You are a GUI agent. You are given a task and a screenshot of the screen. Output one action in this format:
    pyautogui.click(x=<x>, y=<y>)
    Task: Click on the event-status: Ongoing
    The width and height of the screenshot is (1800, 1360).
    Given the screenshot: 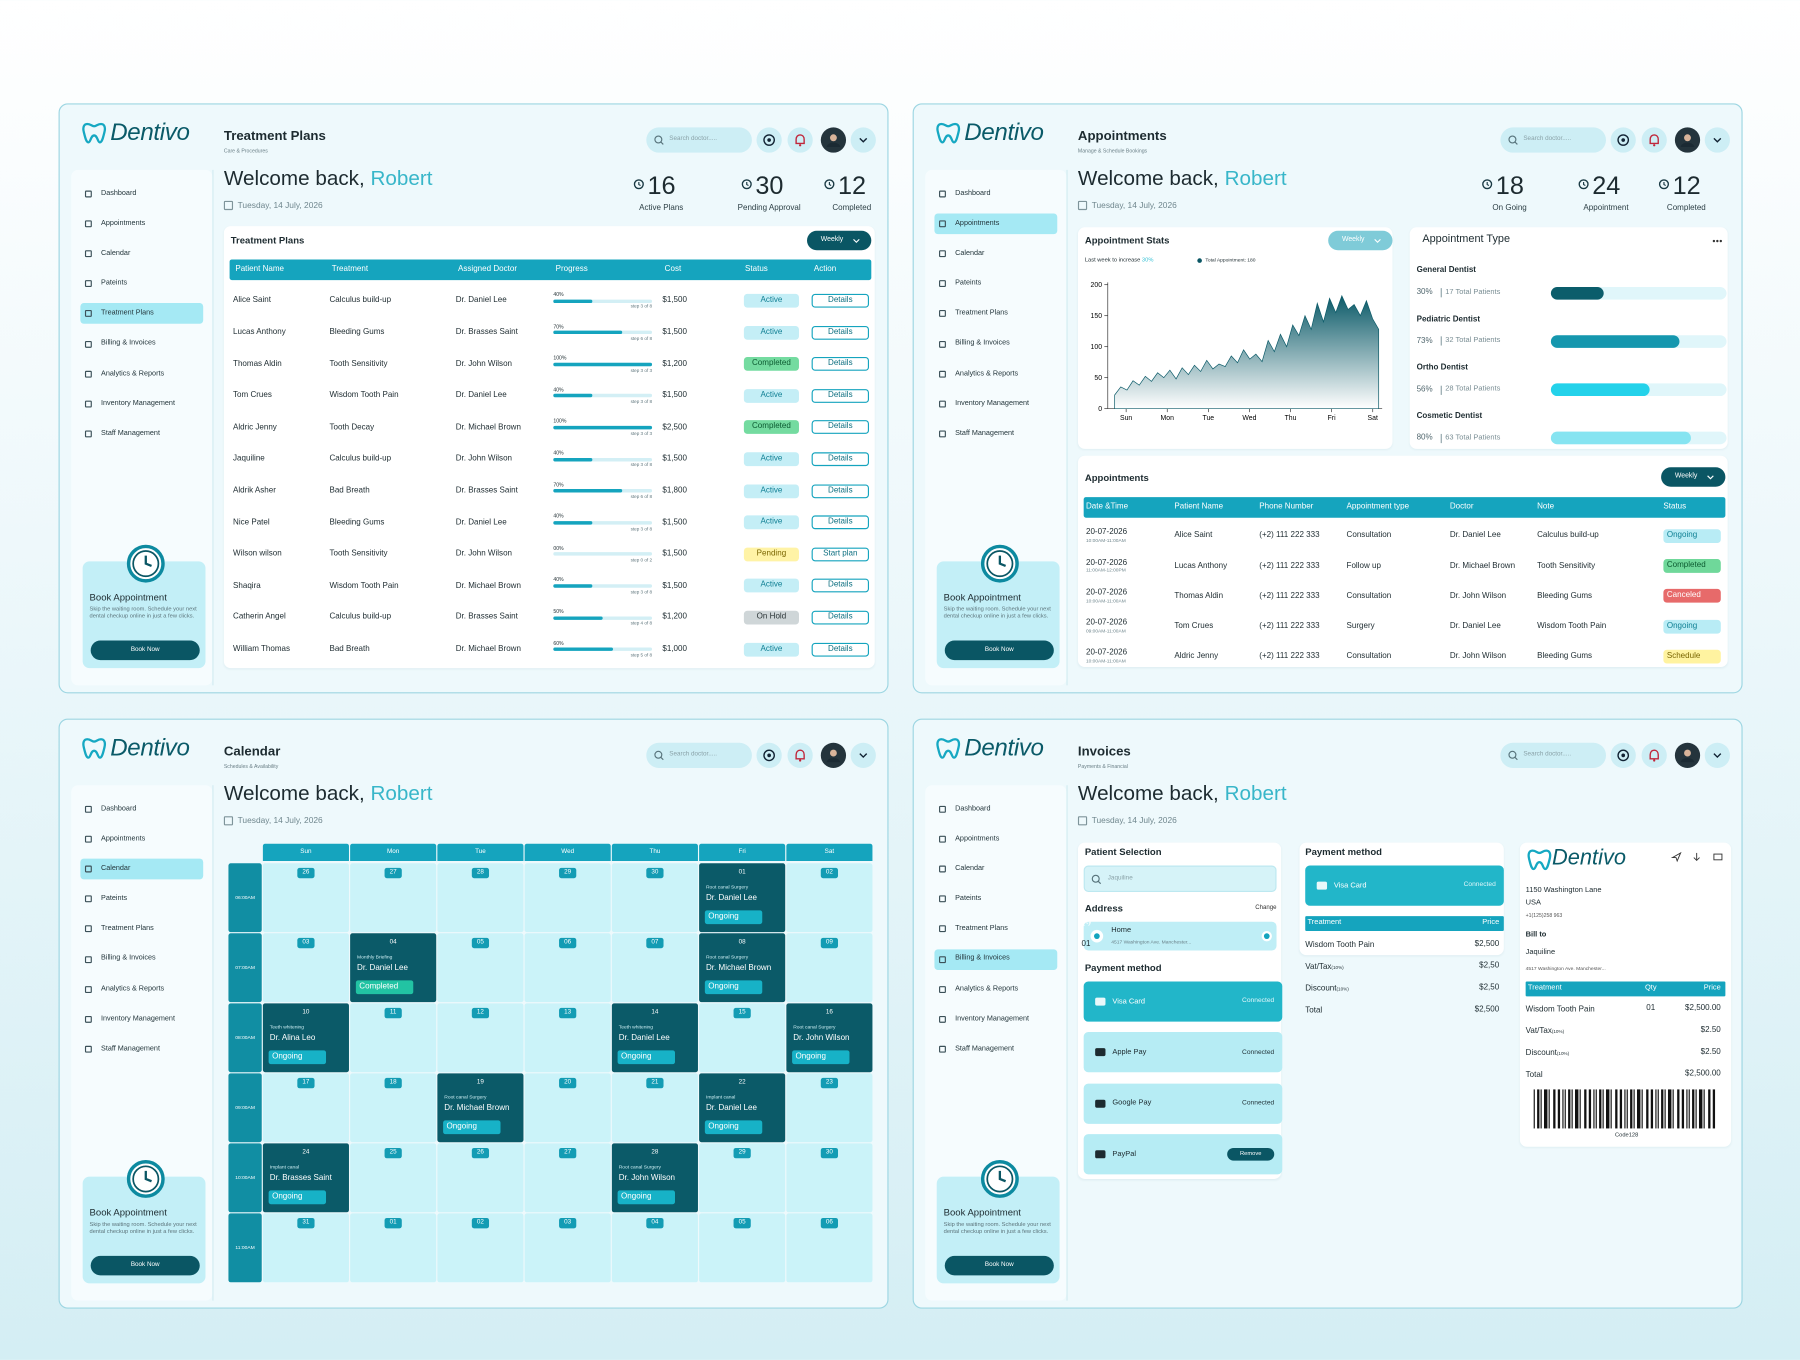 What is the action you would take?
    pyautogui.click(x=297, y=1057)
    